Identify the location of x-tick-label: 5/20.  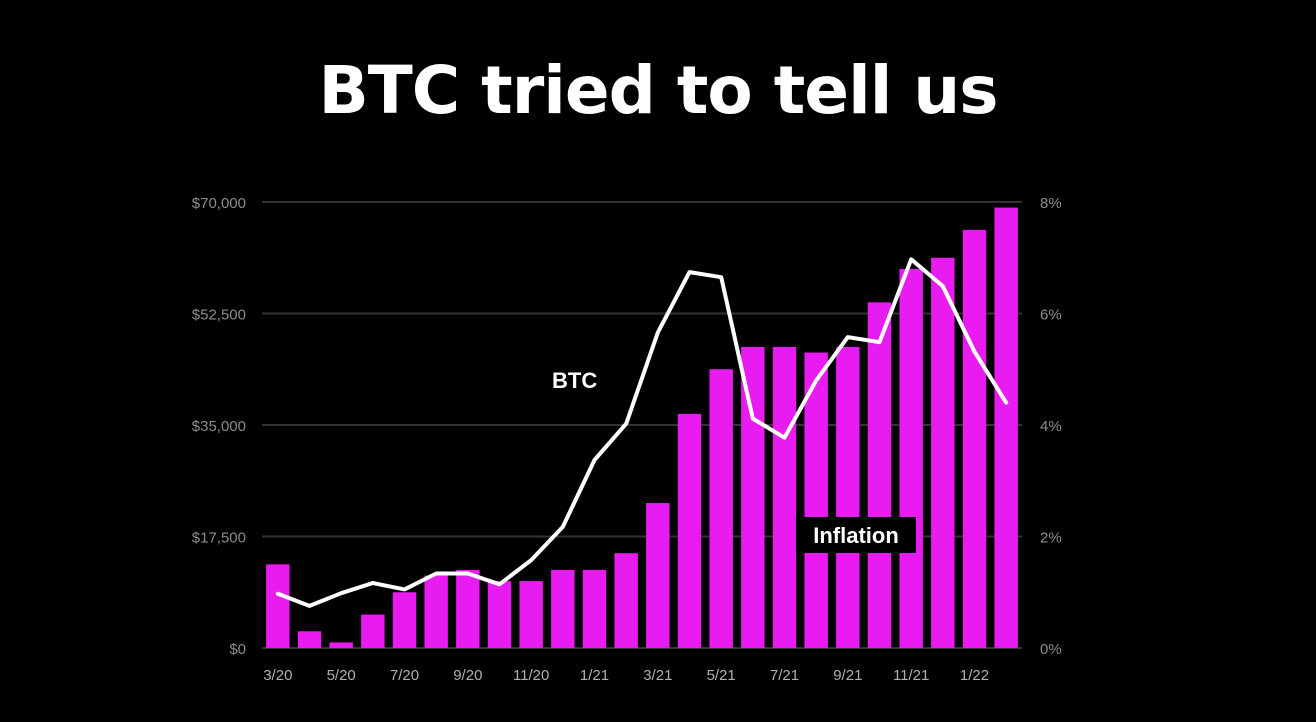
(341, 675).